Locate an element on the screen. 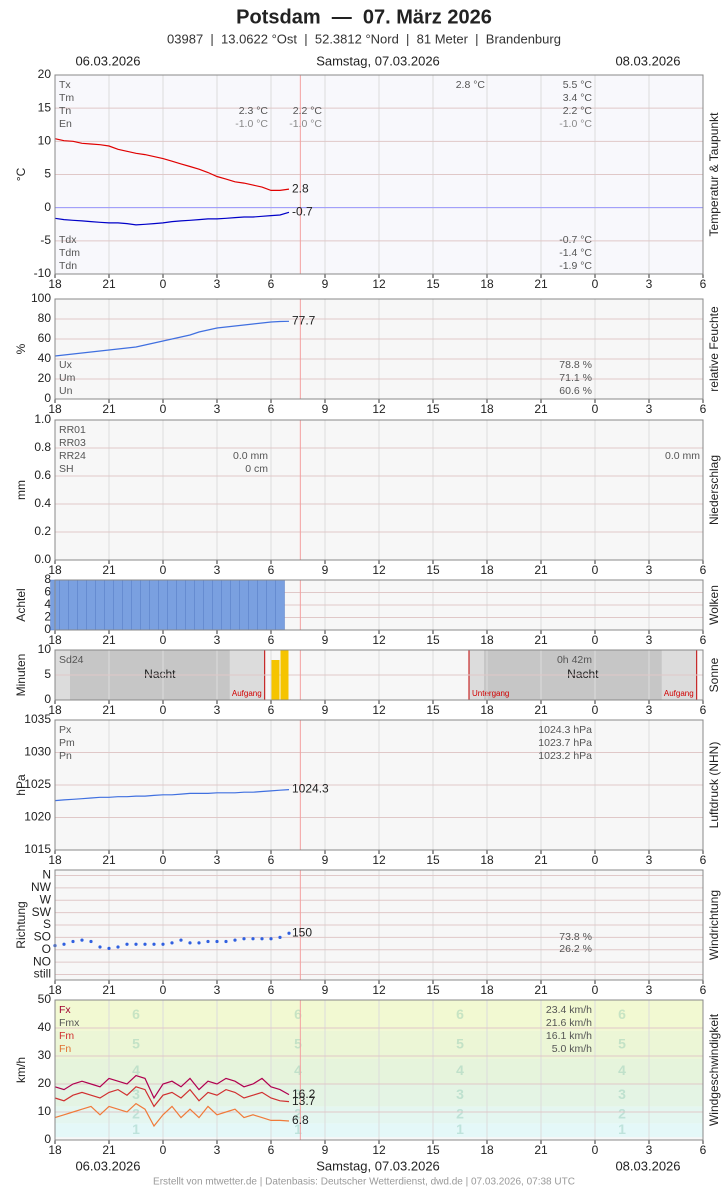  y-tick-label: 6 is located at coordinates (47, 592).